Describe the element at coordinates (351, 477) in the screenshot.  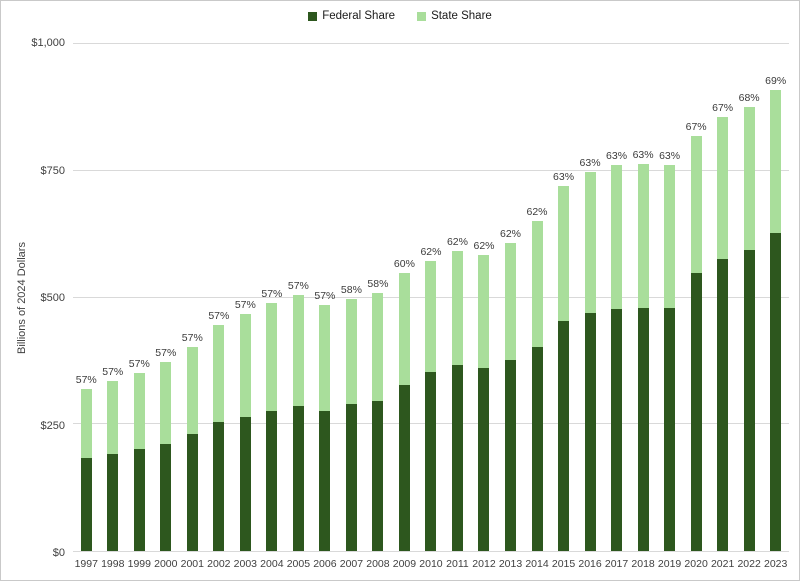
I see `federal-share-segment-2007` at that location.